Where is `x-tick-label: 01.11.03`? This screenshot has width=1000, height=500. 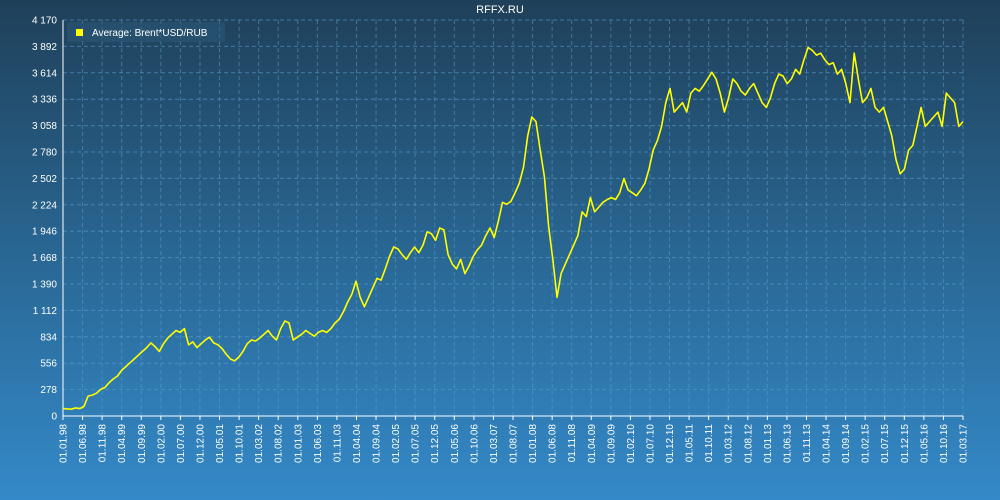 x-tick-label: 01.11.03 is located at coordinates (337, 443).